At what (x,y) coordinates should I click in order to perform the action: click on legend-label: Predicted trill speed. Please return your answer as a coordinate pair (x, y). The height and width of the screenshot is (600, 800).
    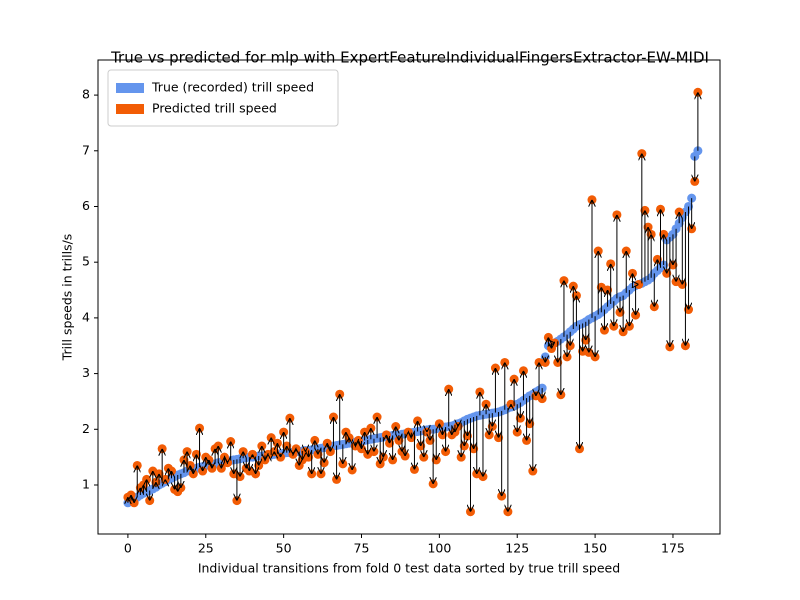
    Looking at the image, I should click on (214, 108).